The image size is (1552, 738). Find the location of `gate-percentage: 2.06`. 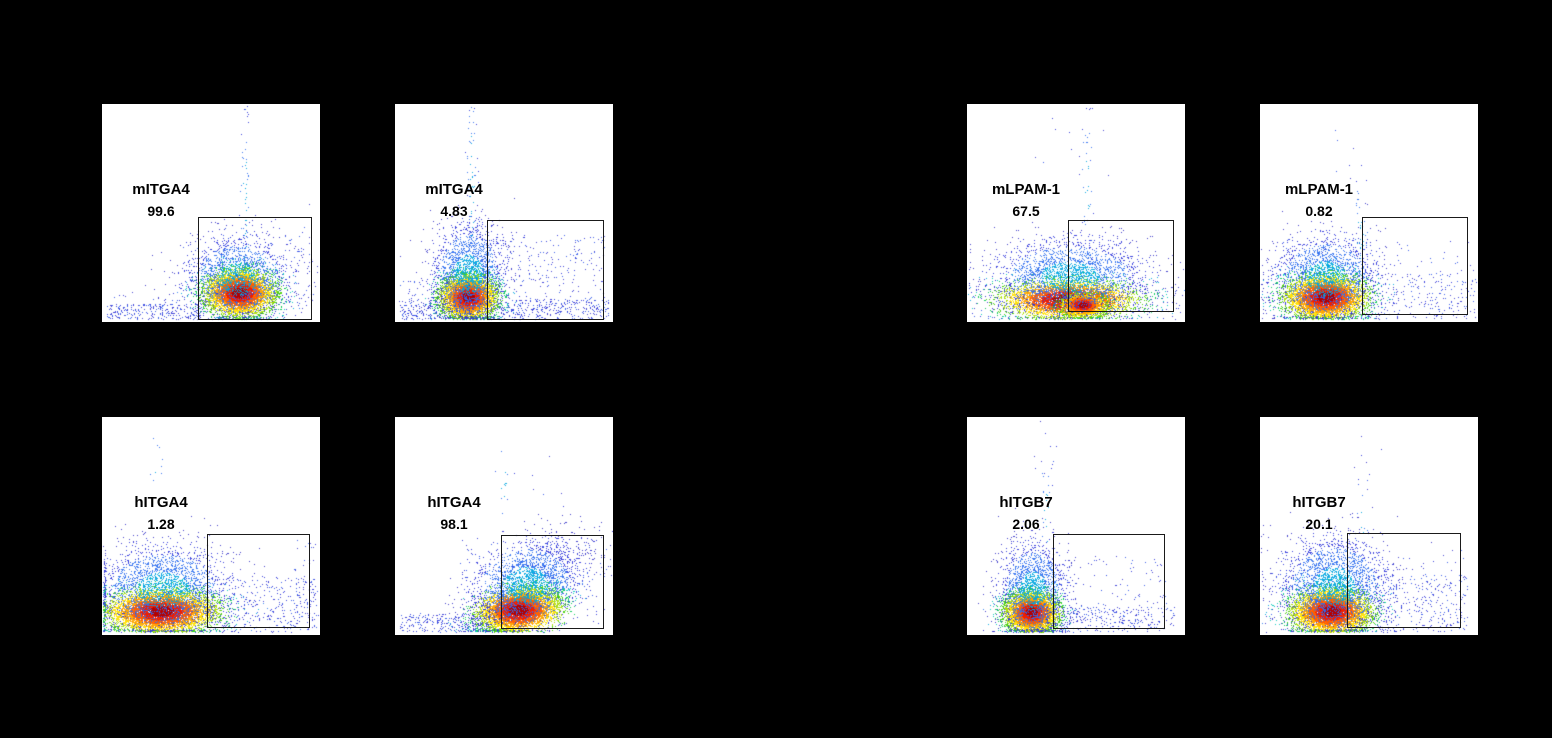

gate-percentage: 2.06 is located at coordinates (1026, 524).